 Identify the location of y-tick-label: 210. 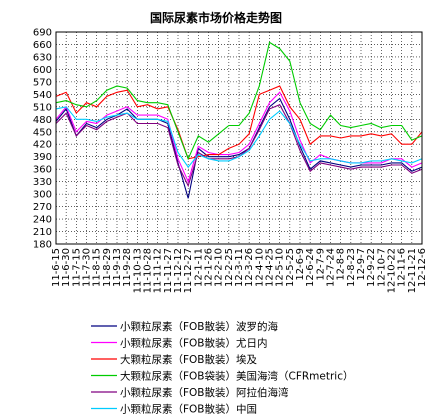
(42, 232).